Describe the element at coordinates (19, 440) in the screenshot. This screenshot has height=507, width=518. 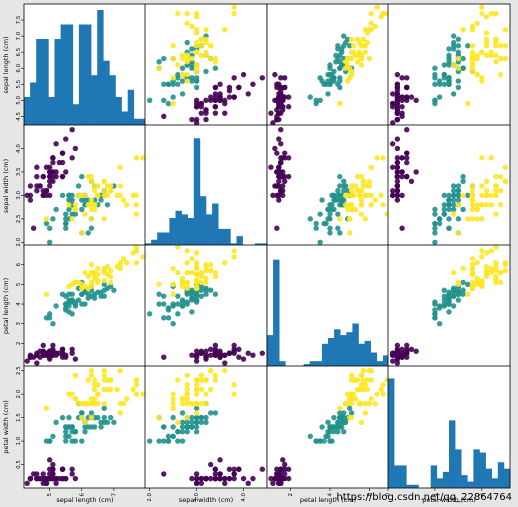
I see `y-tick-label: 1.0` at that location.